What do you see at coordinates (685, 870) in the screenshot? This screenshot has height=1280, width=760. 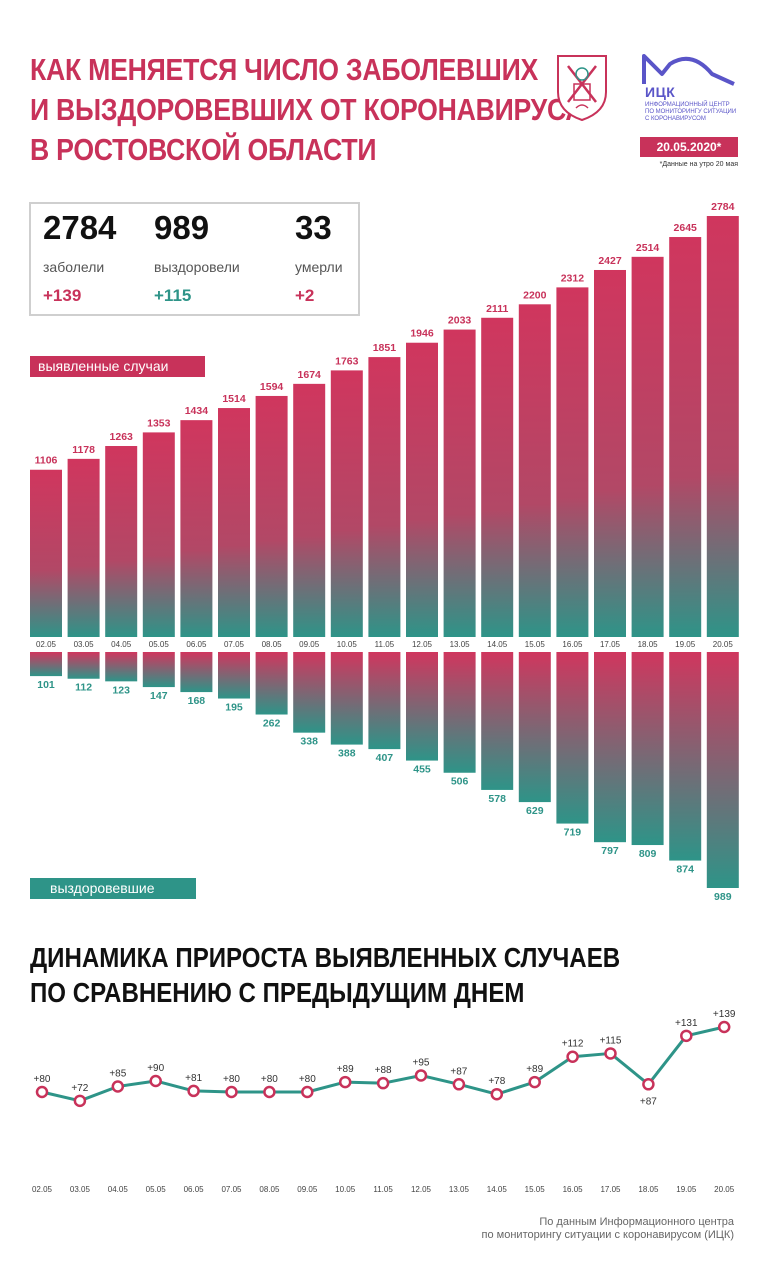 I see `recovered-bar-label: 874` at bounding box center [685, 870].